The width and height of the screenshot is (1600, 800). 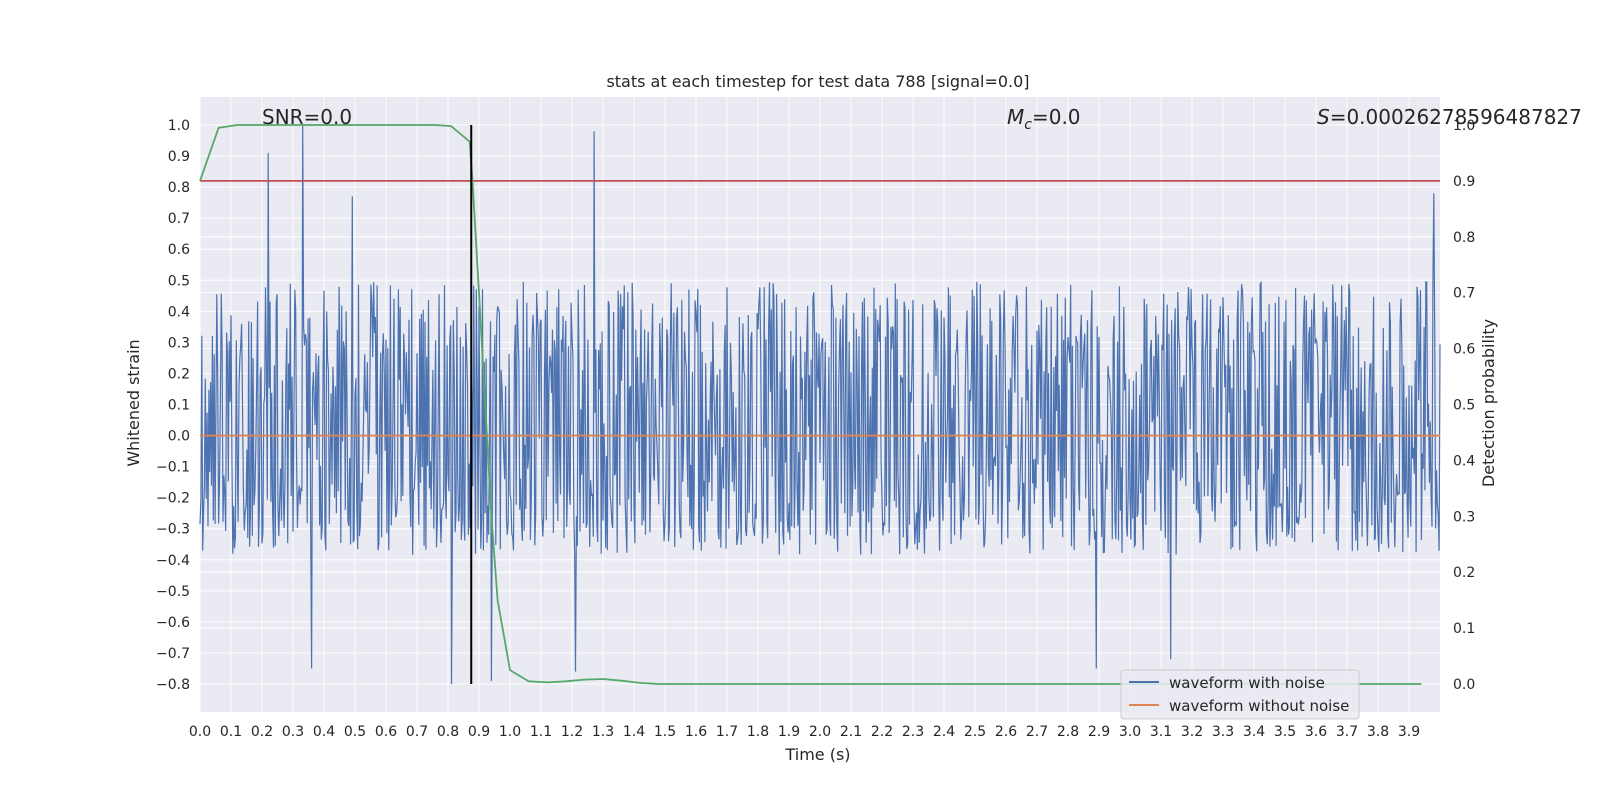 I want to click on x-tick-label-25: 2.5, so click(x=975, y=732).